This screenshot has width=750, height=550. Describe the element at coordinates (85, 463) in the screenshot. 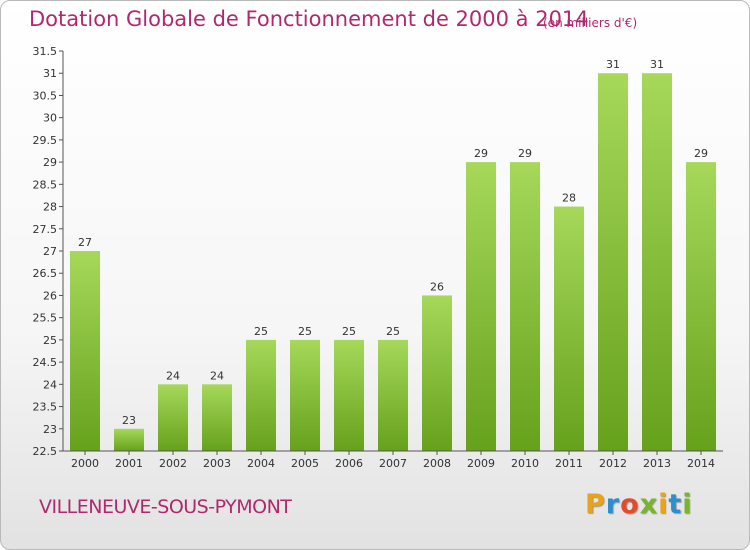

I see `x-tick-label: 2000` at that location.